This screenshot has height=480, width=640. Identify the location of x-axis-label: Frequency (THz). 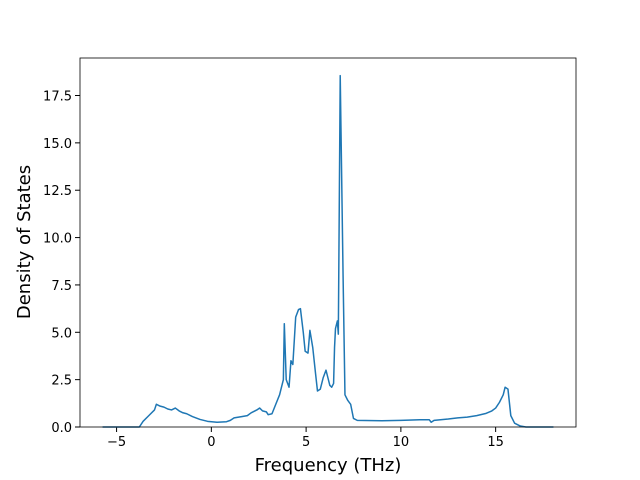
(328, 465).